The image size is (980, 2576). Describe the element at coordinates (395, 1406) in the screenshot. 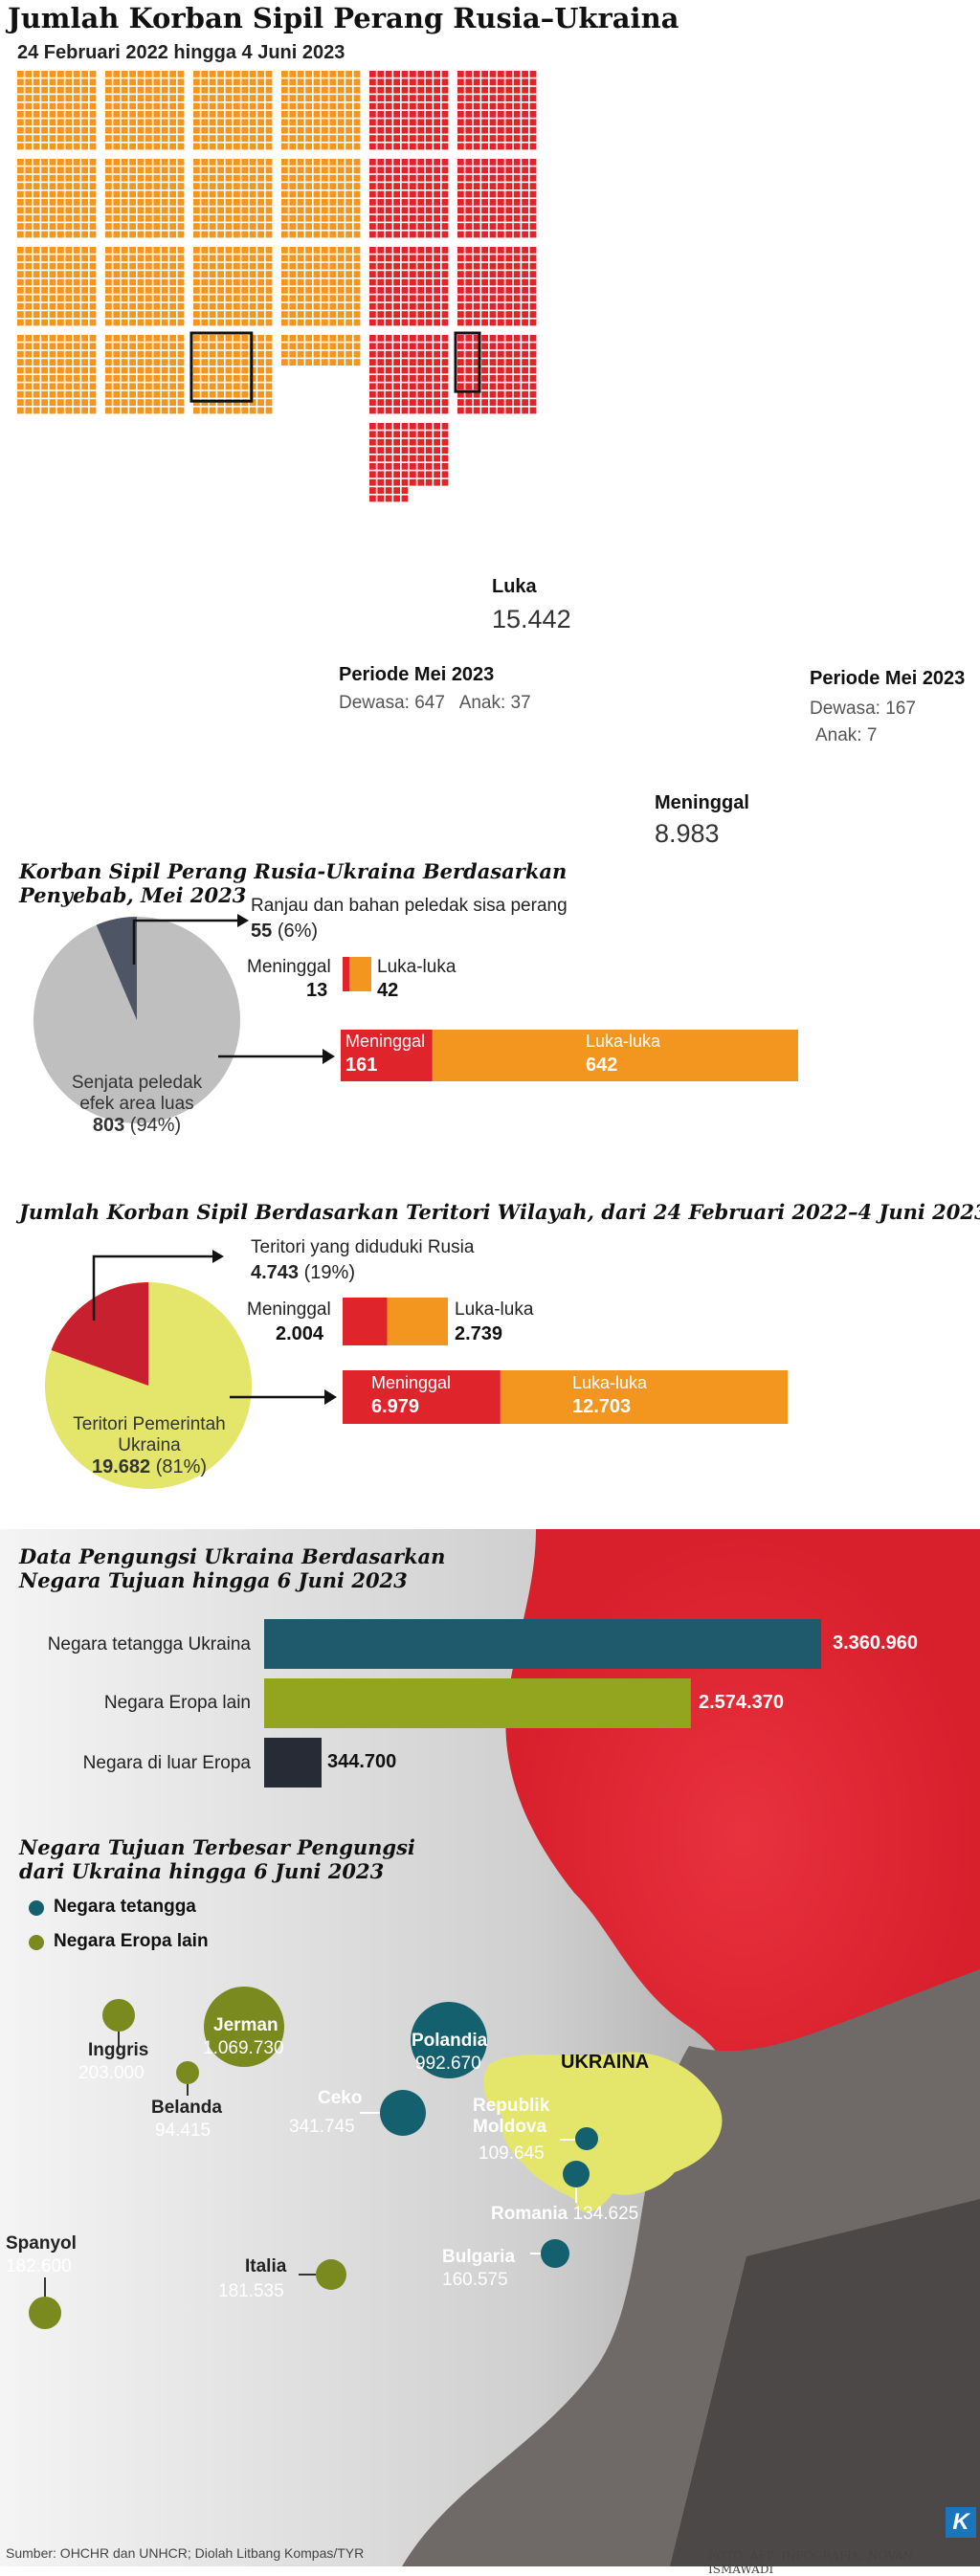

I see `territory-large-meninggal-value: 6.979` at that location.